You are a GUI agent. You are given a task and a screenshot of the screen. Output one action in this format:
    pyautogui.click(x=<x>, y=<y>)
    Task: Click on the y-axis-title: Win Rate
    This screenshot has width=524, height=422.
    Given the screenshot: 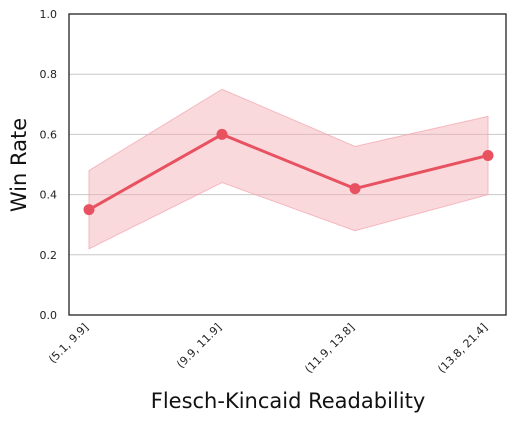 What is the action you would take?
    pyautogui.click(x=19, y=165)
    